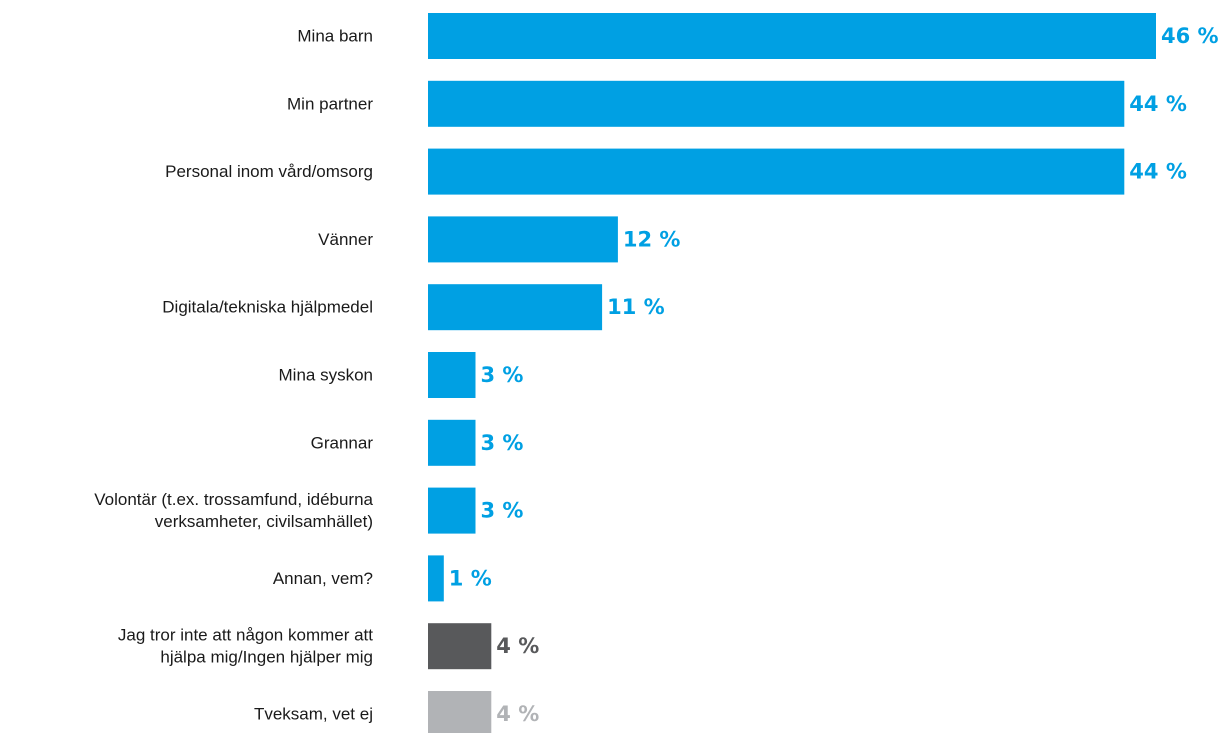 The image size is (1229, 733). What do you see at coordinates (266, 657) in the screenshot?
I see `category-label-line: hjälpa mig/Ingen hjälper mig` at bounding box center [266, 657].